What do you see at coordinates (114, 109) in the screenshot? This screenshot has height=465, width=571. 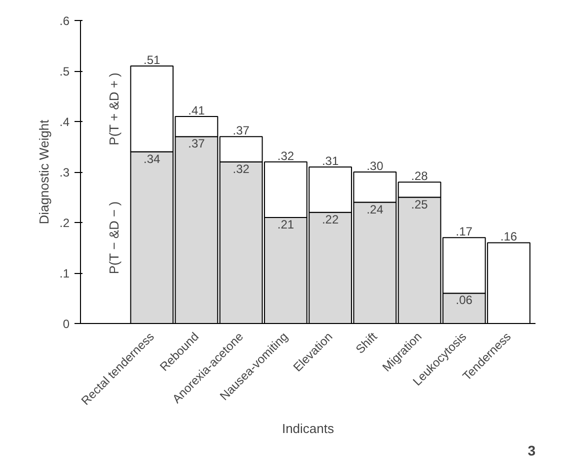 I see `text: P(T + &D + )` at bounding box center [114, 109].